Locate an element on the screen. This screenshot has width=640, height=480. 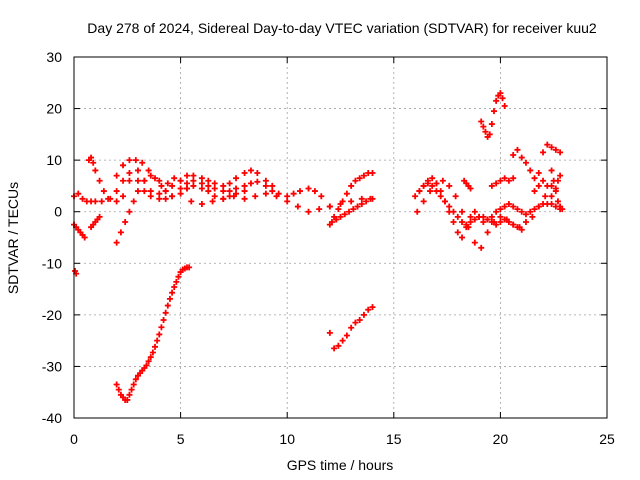
y-tick-label: 20 is located at coordinates (54, 109).